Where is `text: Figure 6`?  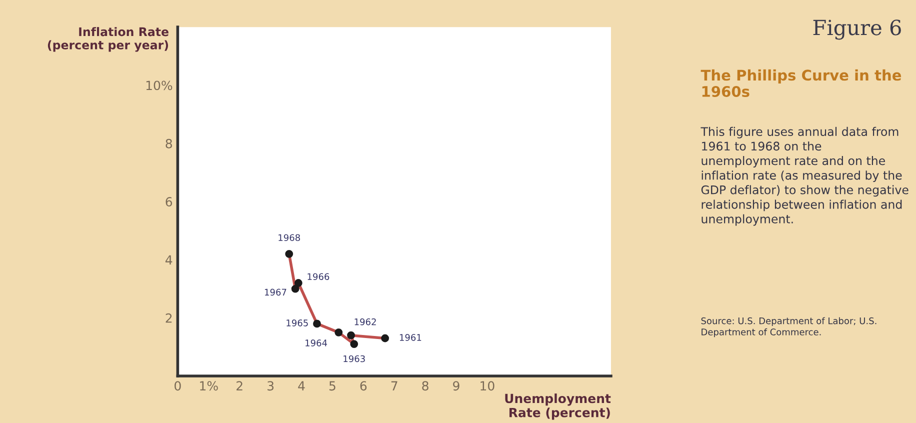
text: Figure 6 is located at coordinates (857, 30).